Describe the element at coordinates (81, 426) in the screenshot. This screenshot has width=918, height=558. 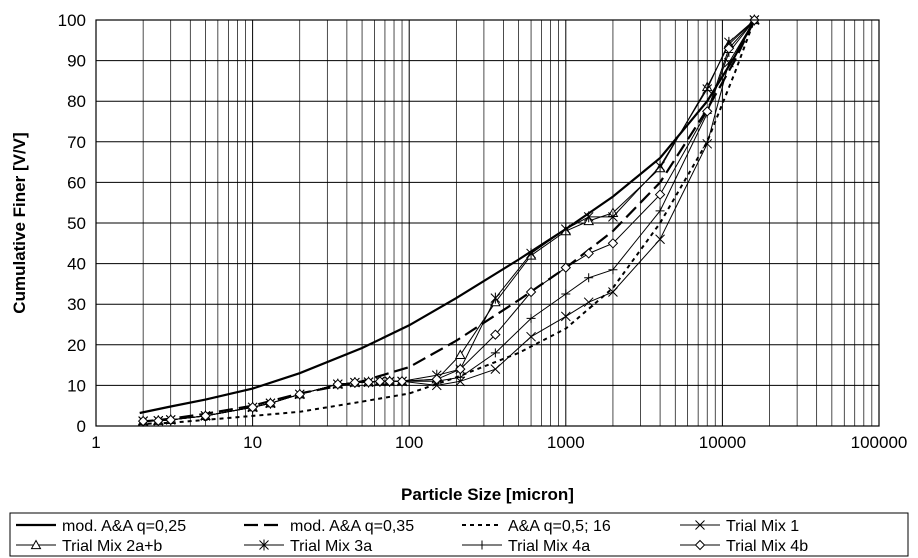
I see `y-tick-label: 0` at that location.